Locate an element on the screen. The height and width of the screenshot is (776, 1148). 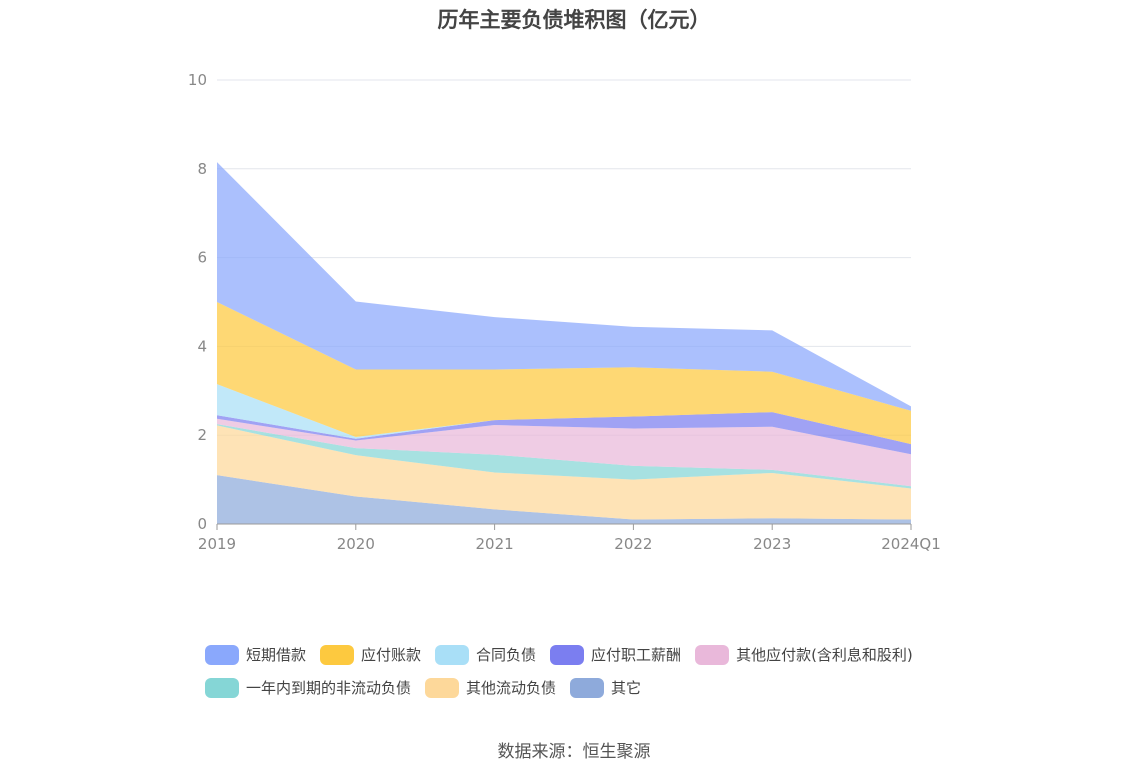
y-tick-label: 8 is located at coordinates (202, 169).